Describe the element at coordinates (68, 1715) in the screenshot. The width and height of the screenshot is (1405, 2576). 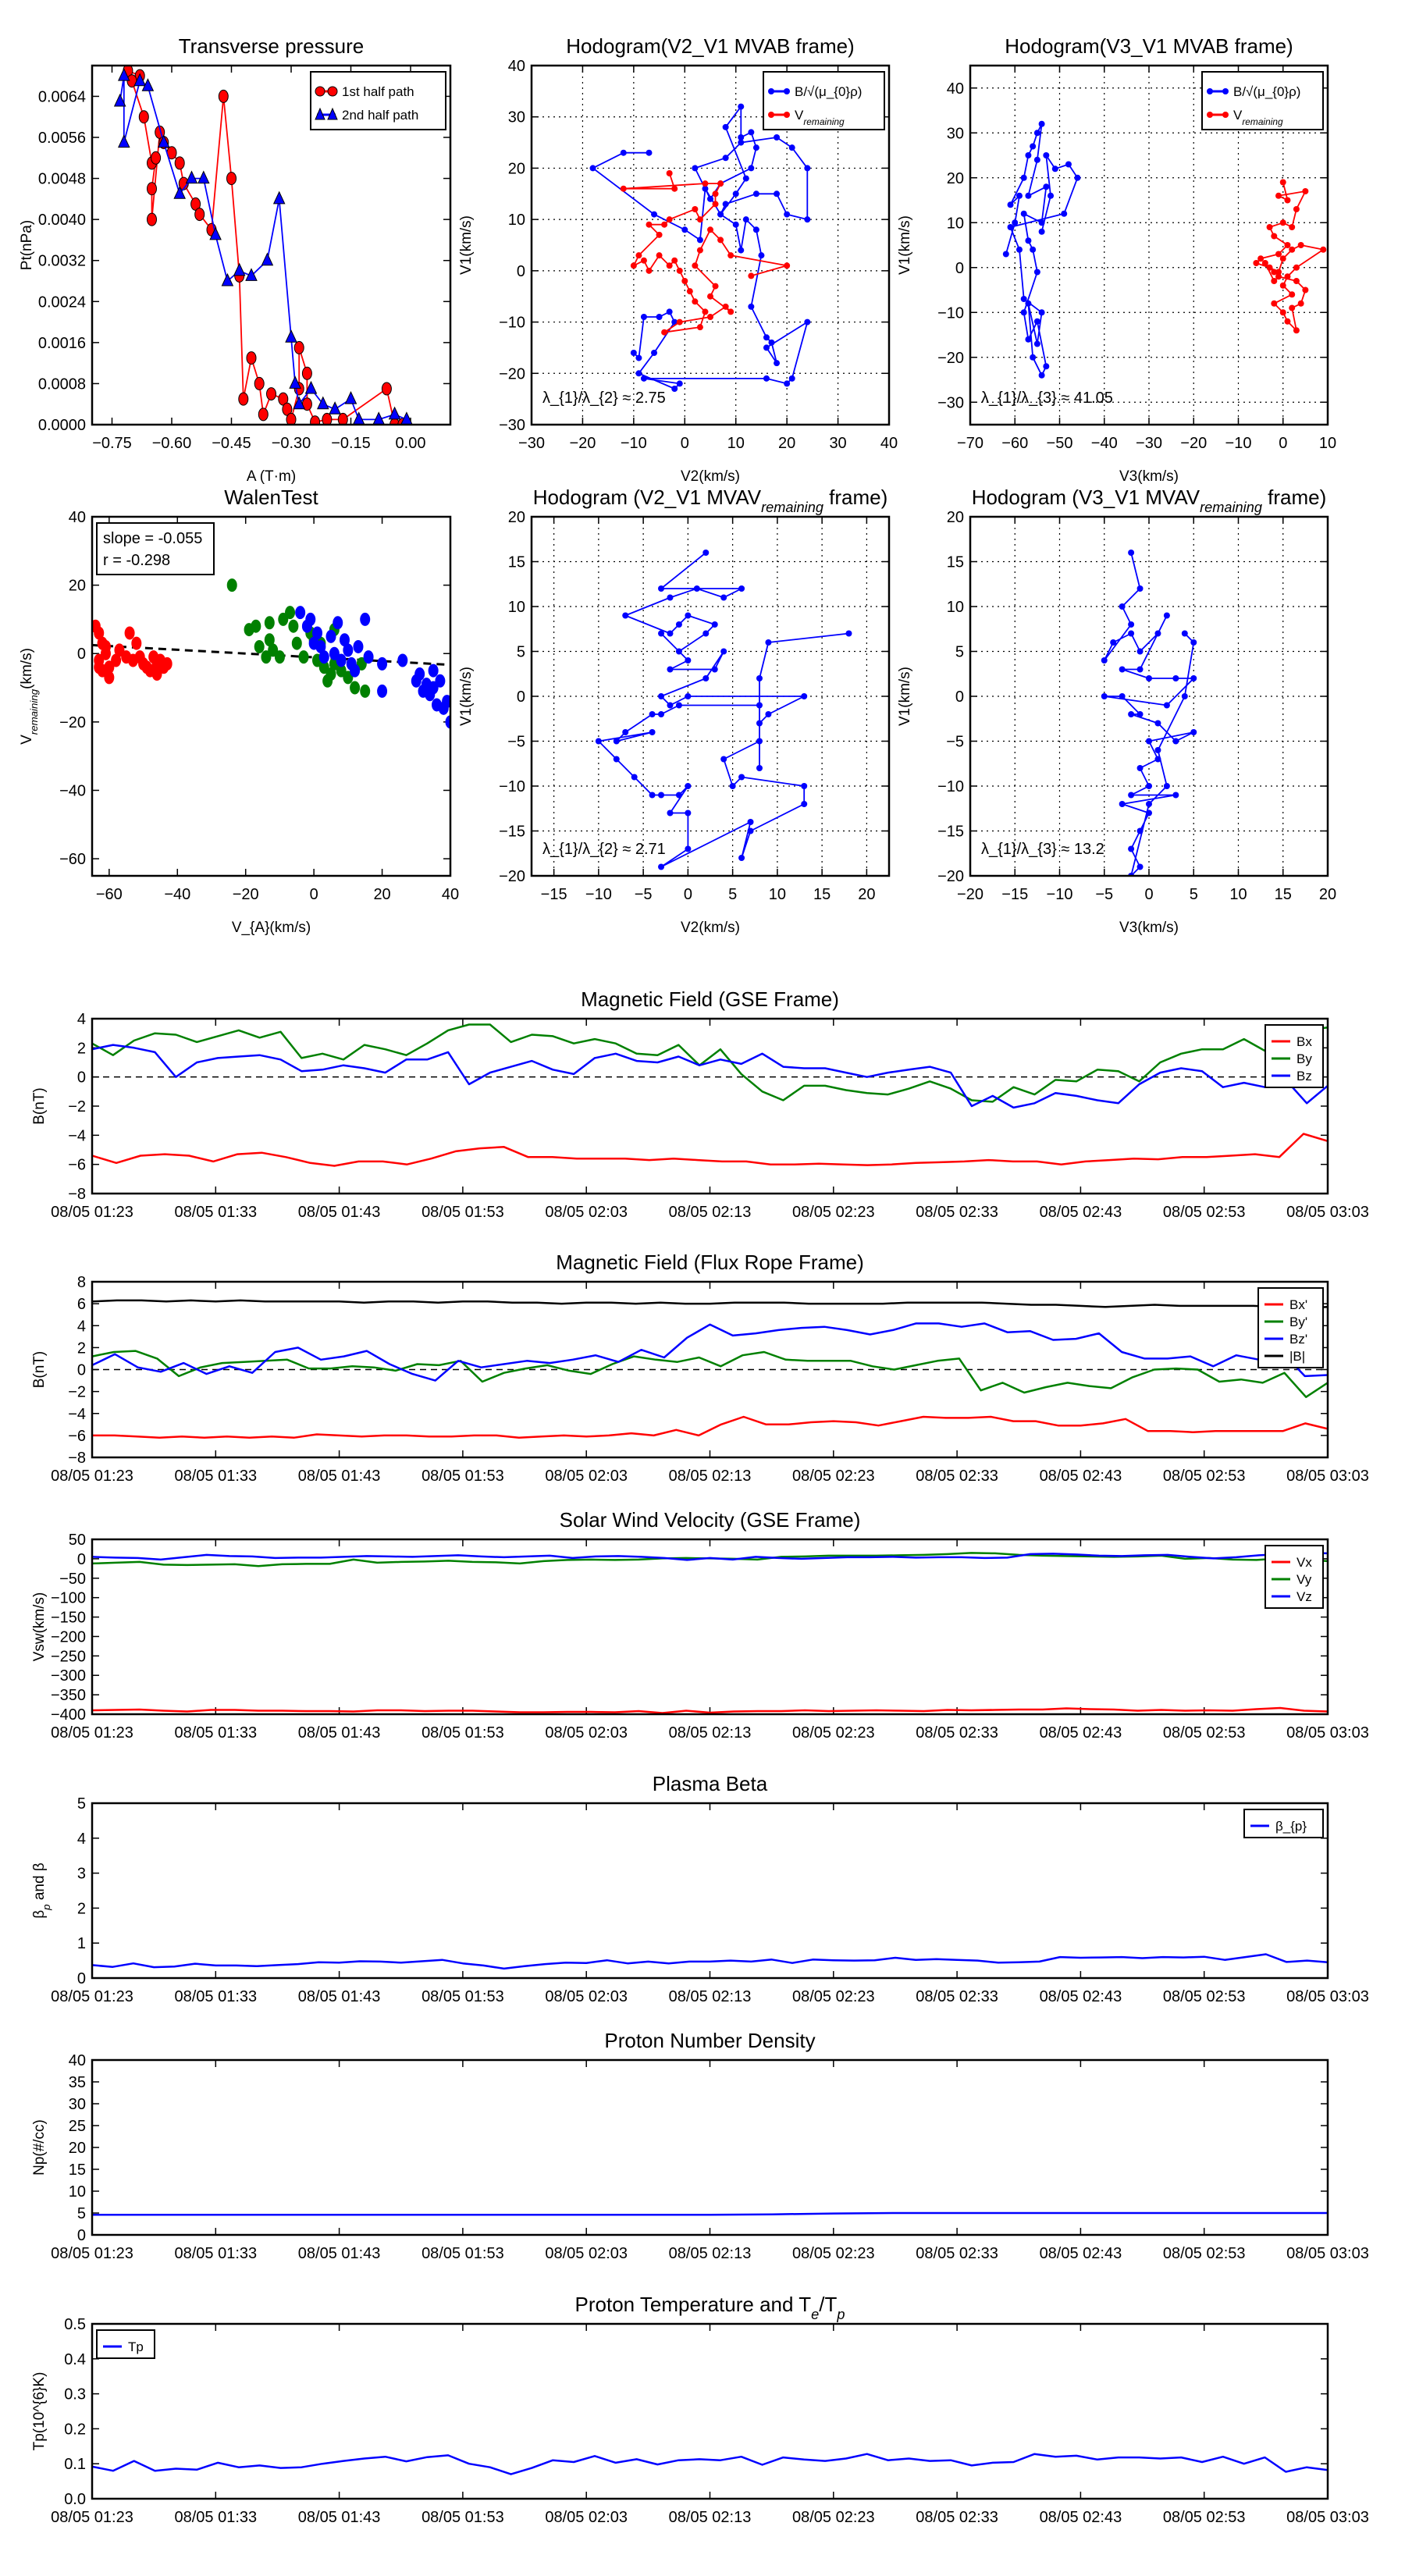
I see `y-tick-label: −400` at that location.